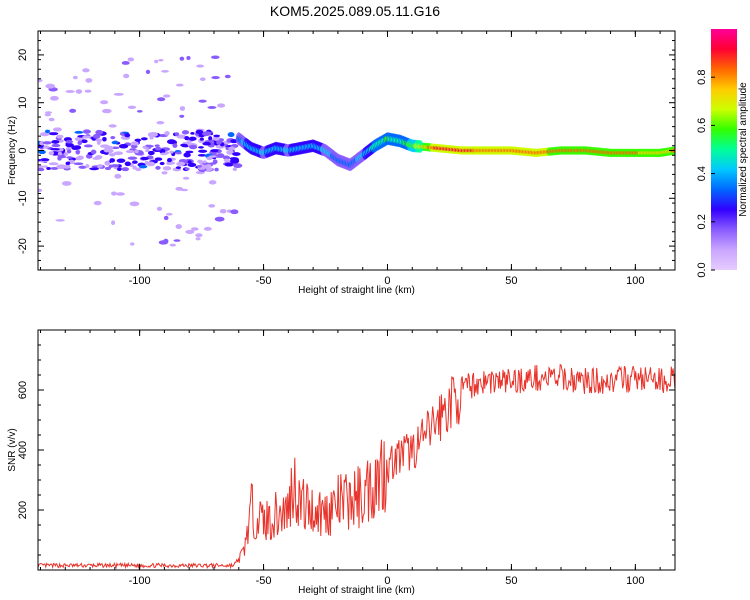 The height and width of the screenshot is (600, 750). I want to click on colorbar-tick-label: 0.8, so click(702, 77).